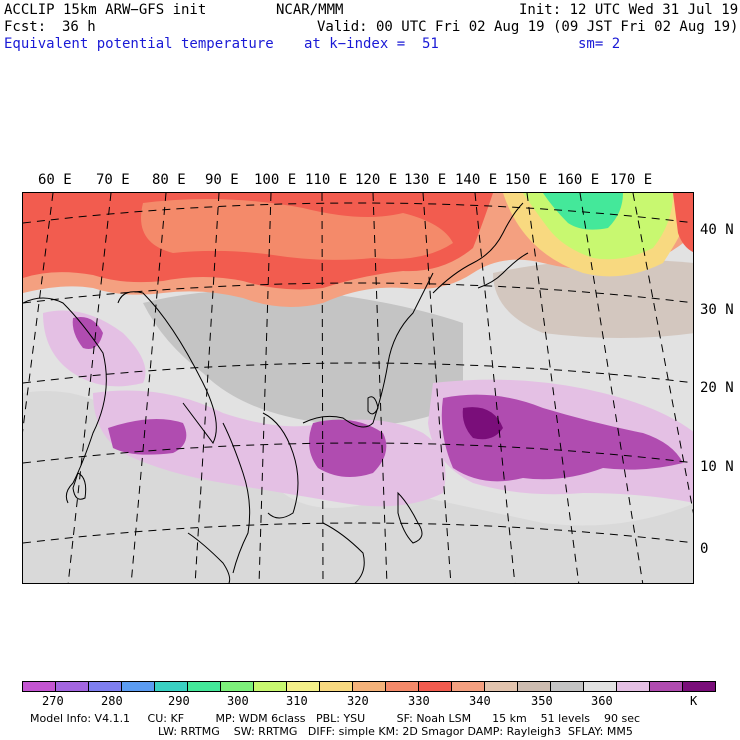 The width and height of the screenshot is (740, 740). I want to click on colorbar-tick-label: 310, so click(297, 701).